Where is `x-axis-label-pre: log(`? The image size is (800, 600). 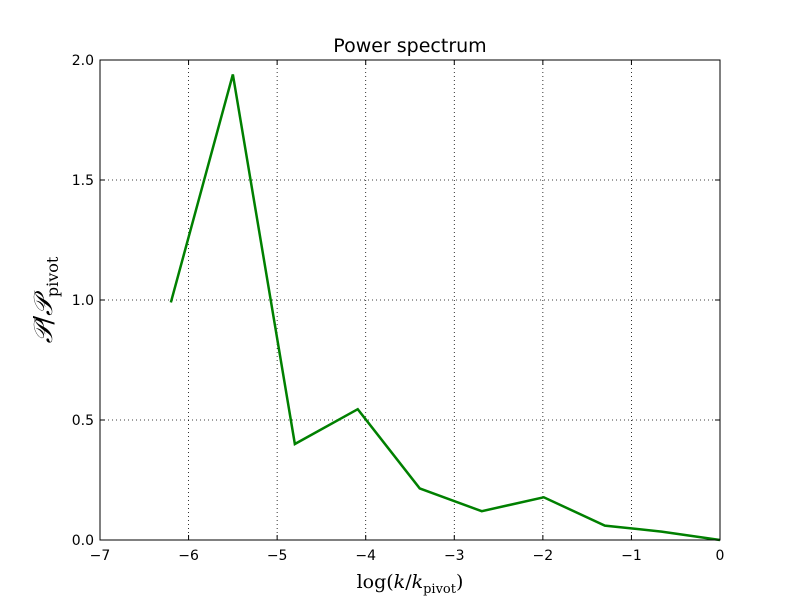
x-axis-label-pre: log( is located at coordinates (375, 582).